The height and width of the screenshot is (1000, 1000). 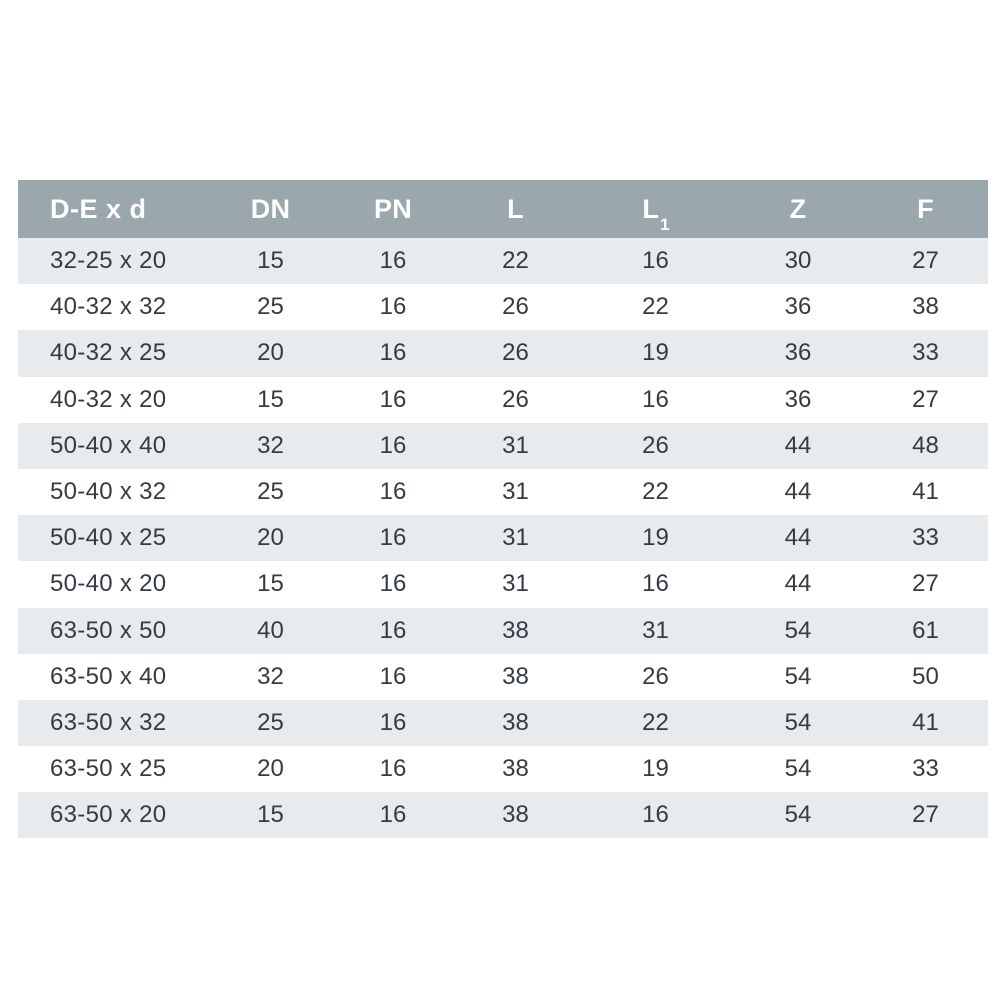 What do you see at coordinates (98, 208) in the screenshot?
I see `column-header-label: D-E x d` at bounding box center [98, 208].